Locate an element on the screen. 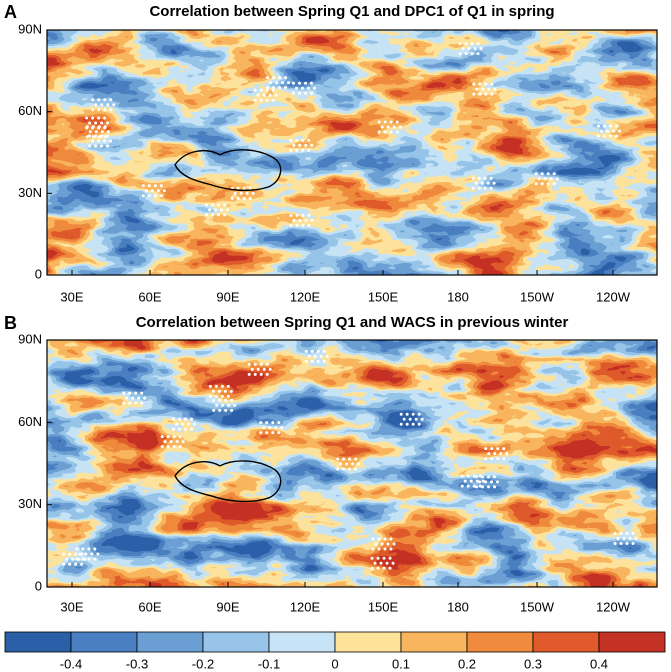 This screenshot has height=672, width=671. lon-label: 150E is located at coordinates (383, 296).